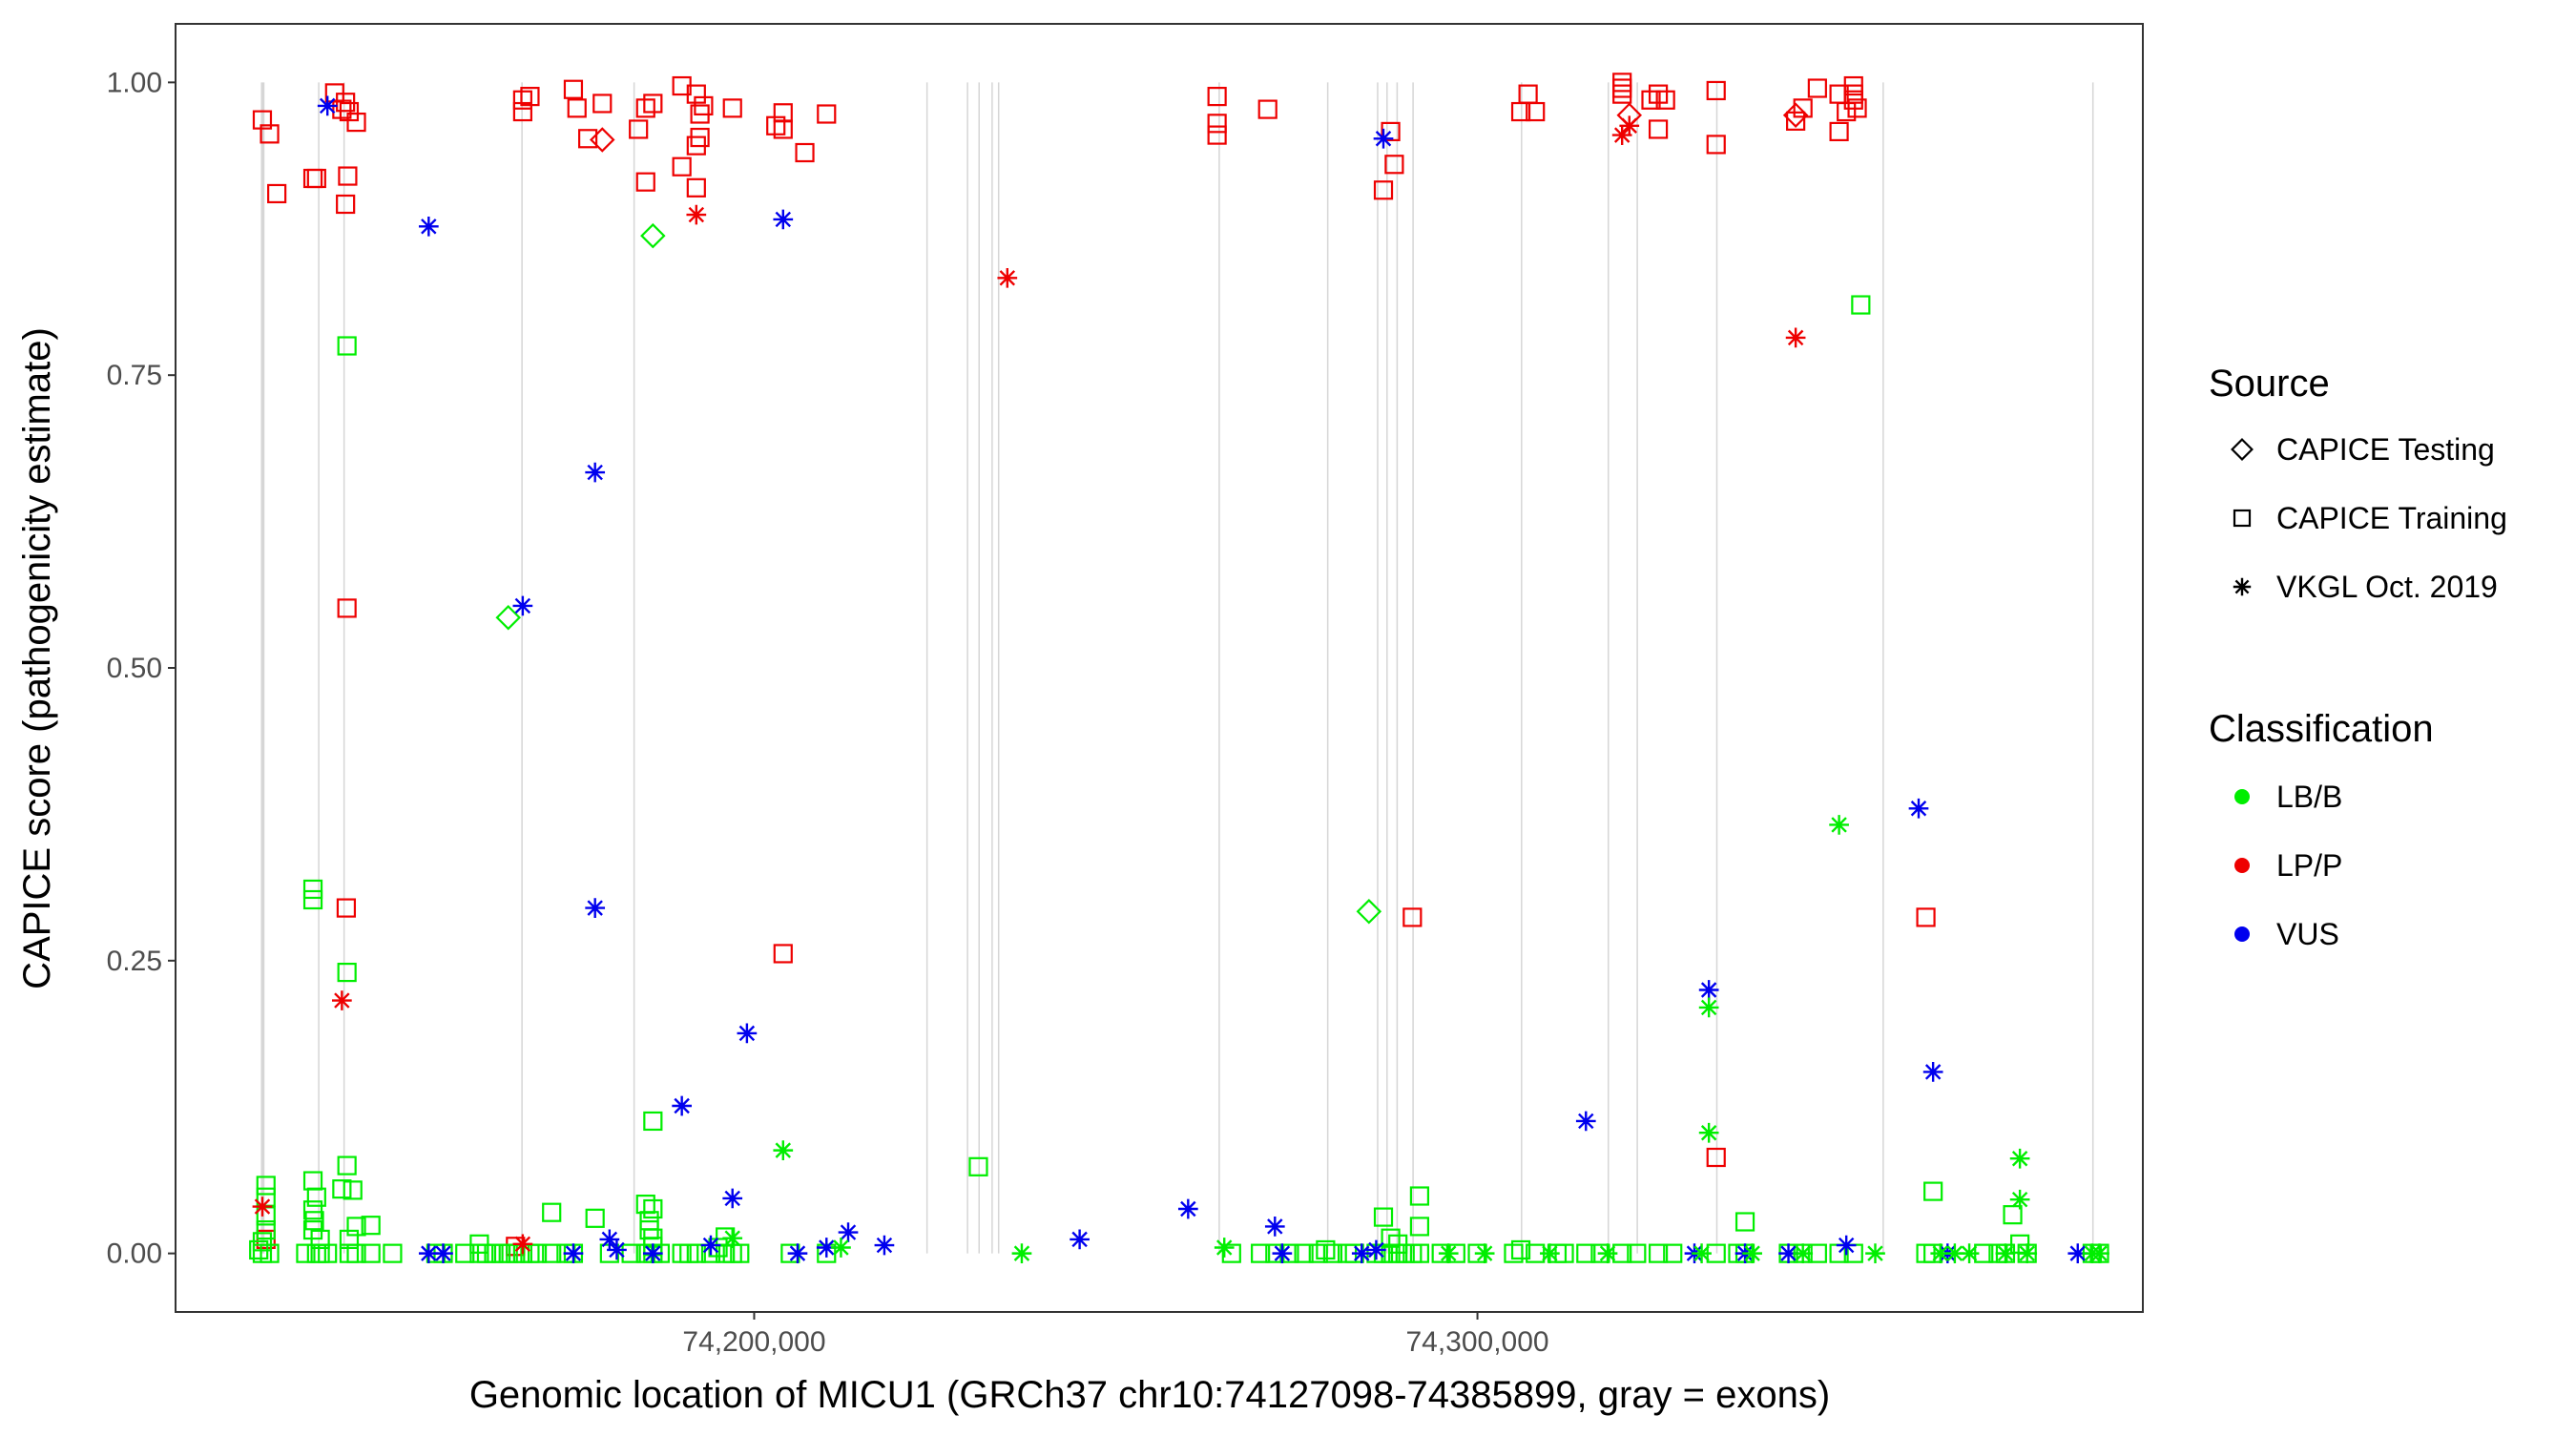 Image resolution: width=2576 pixels, height=1436 pixels. What do you see at coordinates (37, 658) in the screenshot?
I see `y-axis-title: CAPICE score (pathogenicity estimate)` at bounding box center [37, 658].